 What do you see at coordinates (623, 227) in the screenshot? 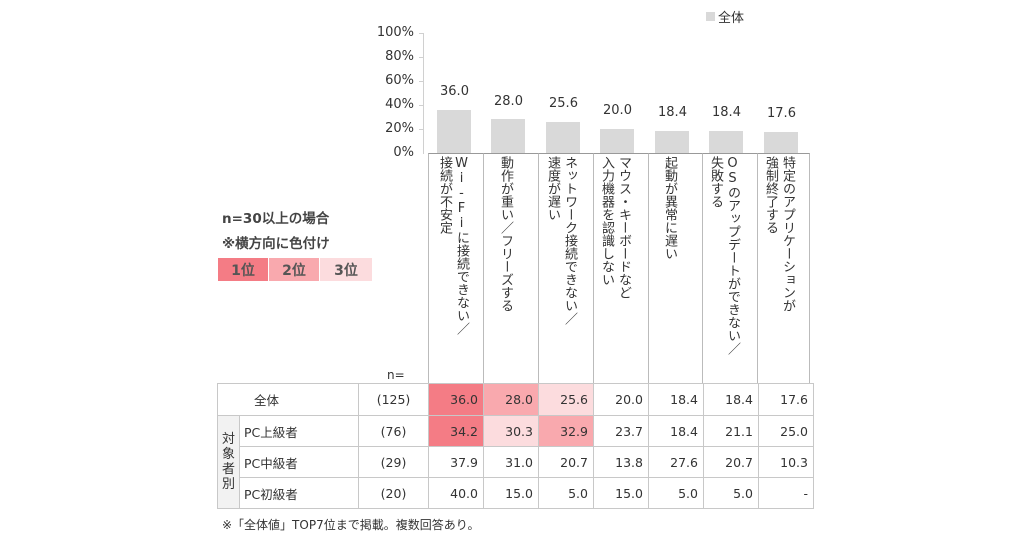
I see `category-label: マウス・キーボードなど` at bounding box center [623, 227].